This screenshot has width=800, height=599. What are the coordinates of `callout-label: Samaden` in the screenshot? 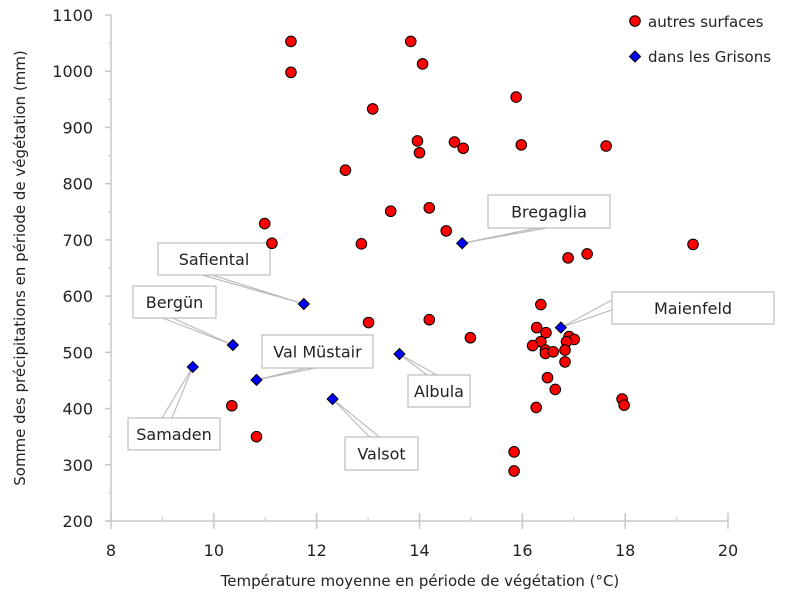 It's located at (174, 434).